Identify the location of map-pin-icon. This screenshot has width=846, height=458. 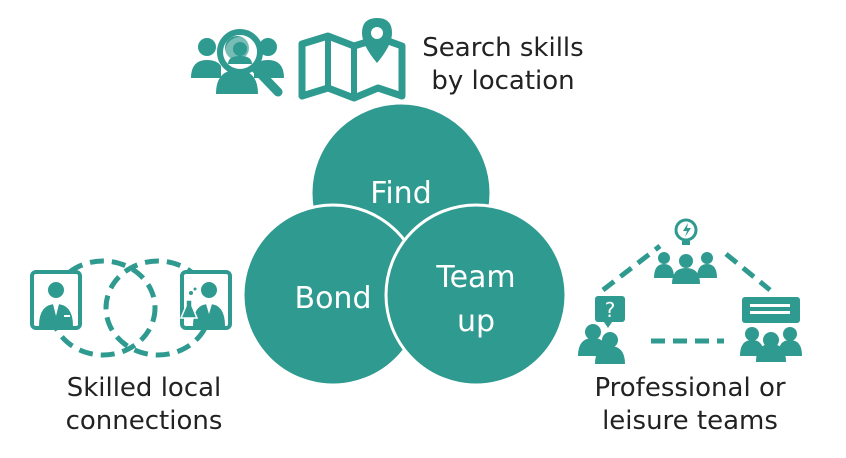
(352, 60).